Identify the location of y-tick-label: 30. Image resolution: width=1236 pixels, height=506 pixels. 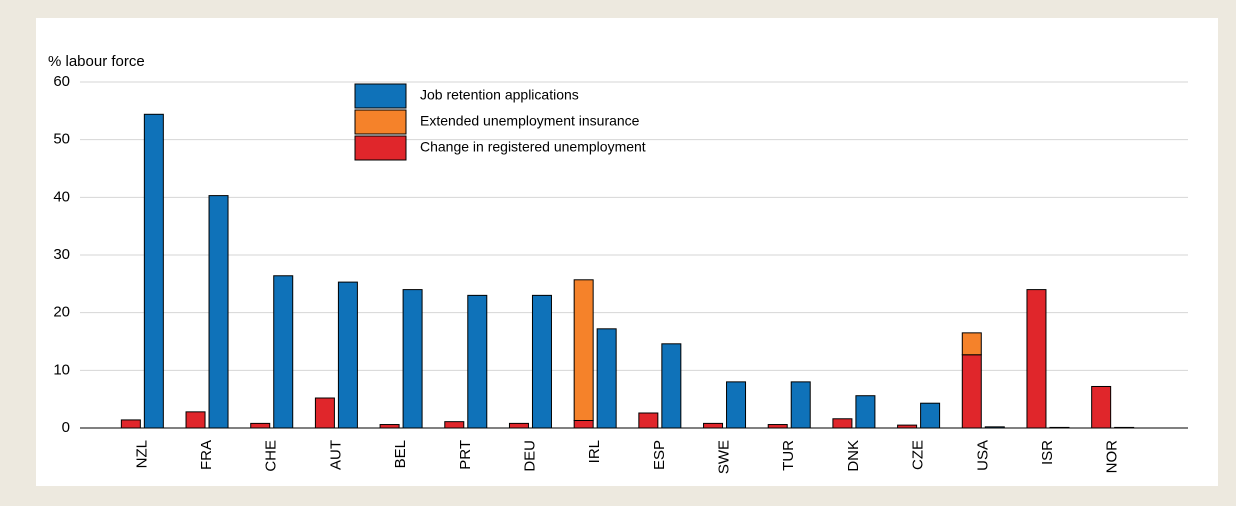
(61, 254).